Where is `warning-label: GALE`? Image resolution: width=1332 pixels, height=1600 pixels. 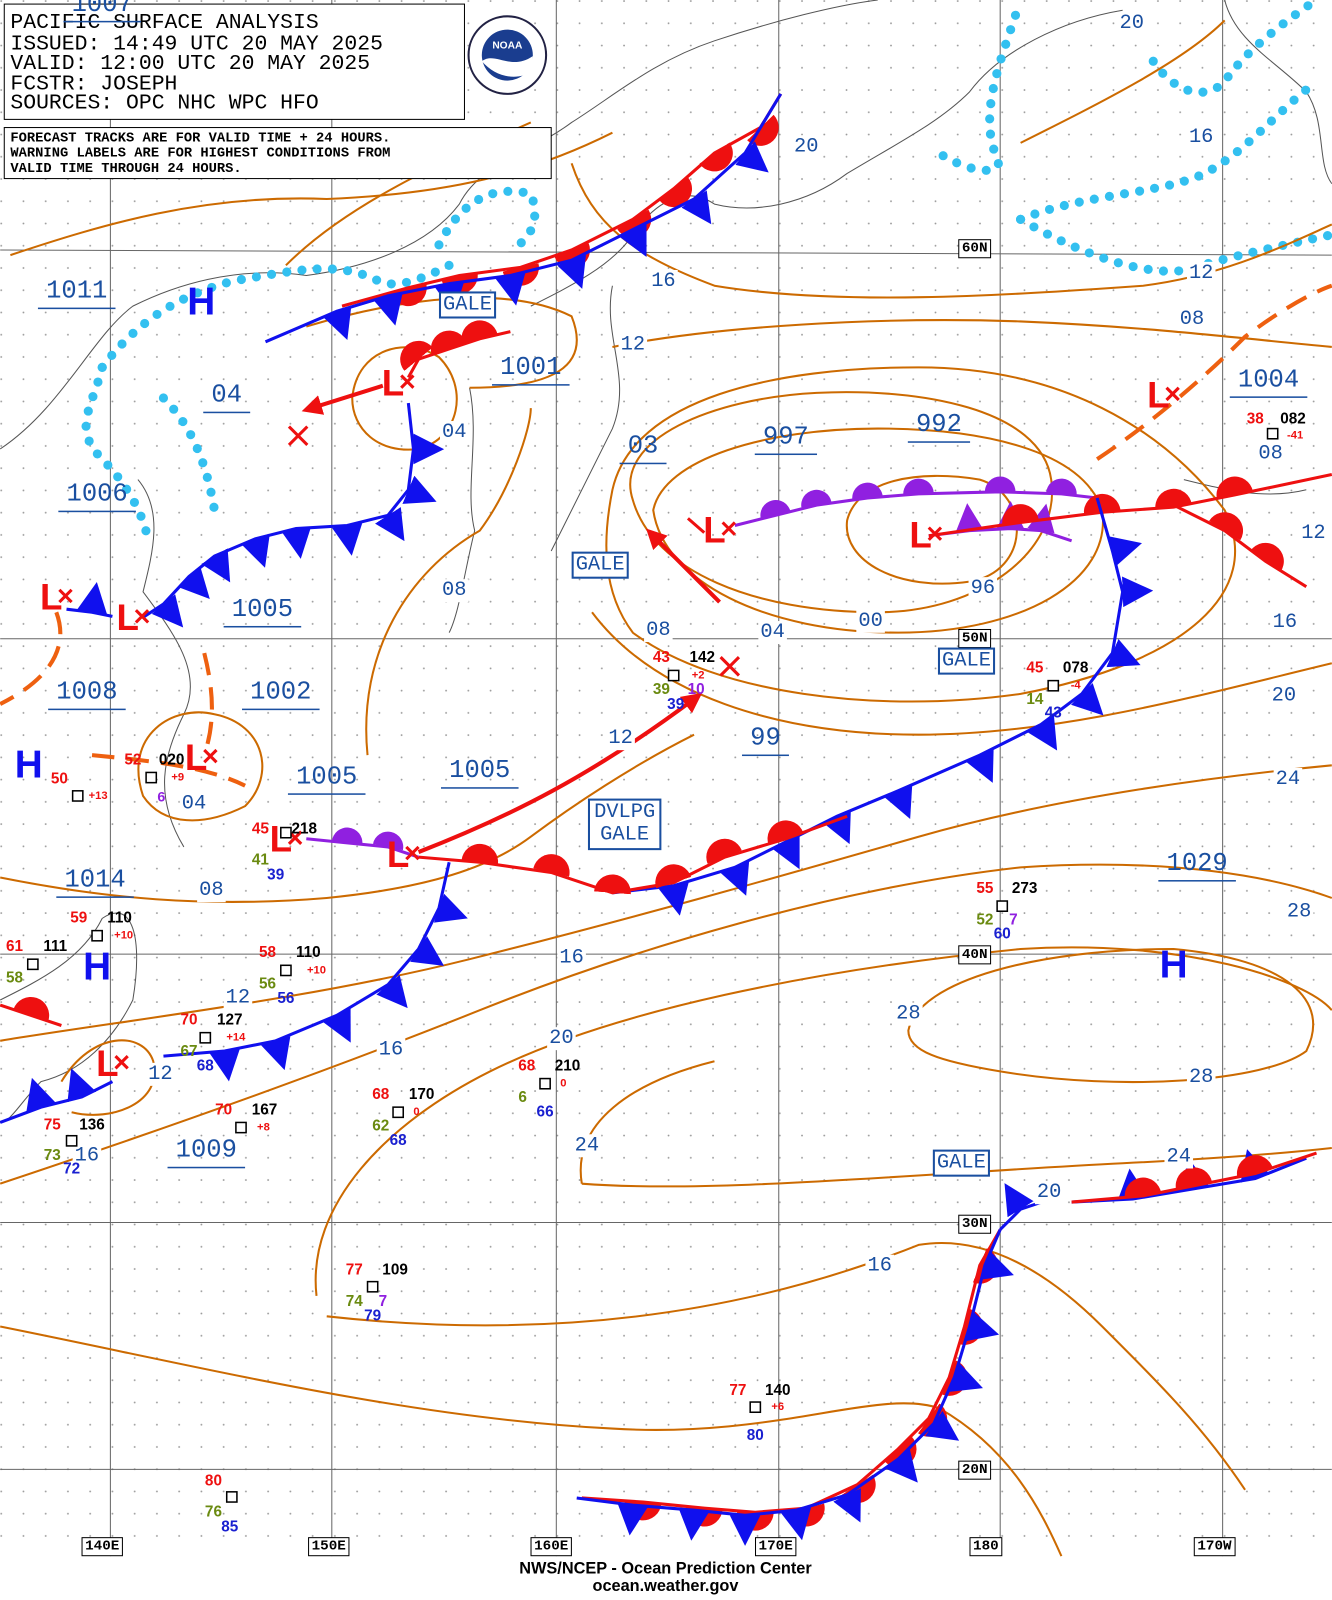 warning-label: GALE is located at coordinates (467, 304).